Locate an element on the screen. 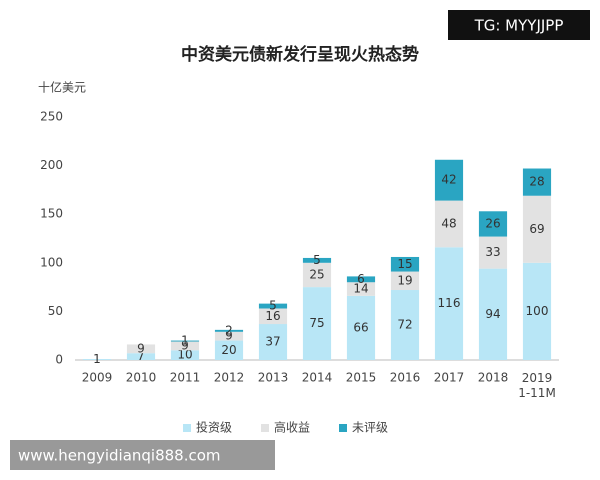  value-label: 16 is located at coordinates (272, 316).